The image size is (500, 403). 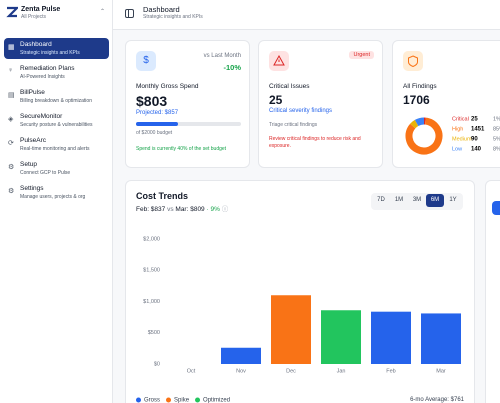 What do you see at coordinates (417, 200) in the screenshot?
I see `range-button: 3M` at bounding box center [417, 200].